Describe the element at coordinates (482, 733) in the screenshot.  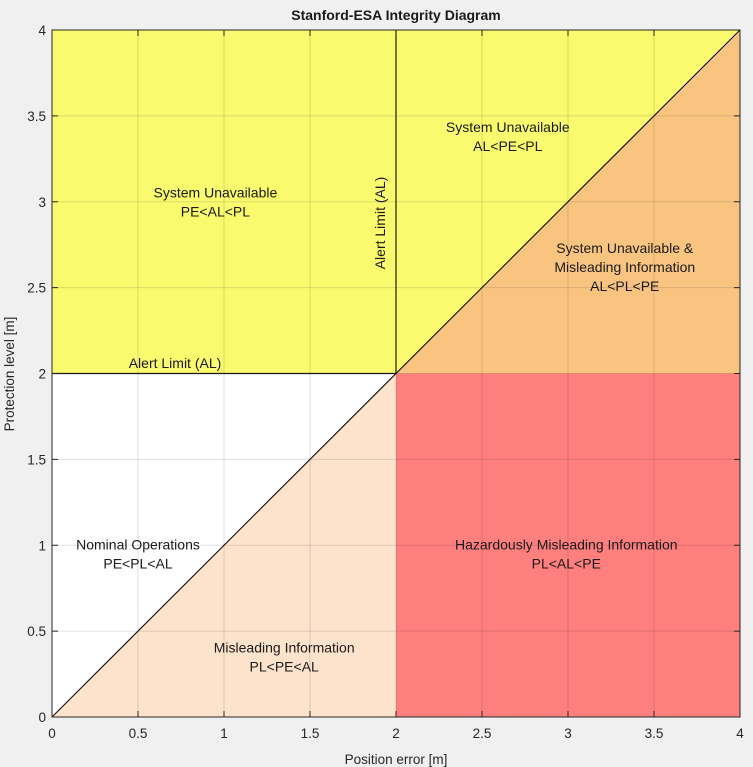
I see `x-tick-label: 2.5` at that location.